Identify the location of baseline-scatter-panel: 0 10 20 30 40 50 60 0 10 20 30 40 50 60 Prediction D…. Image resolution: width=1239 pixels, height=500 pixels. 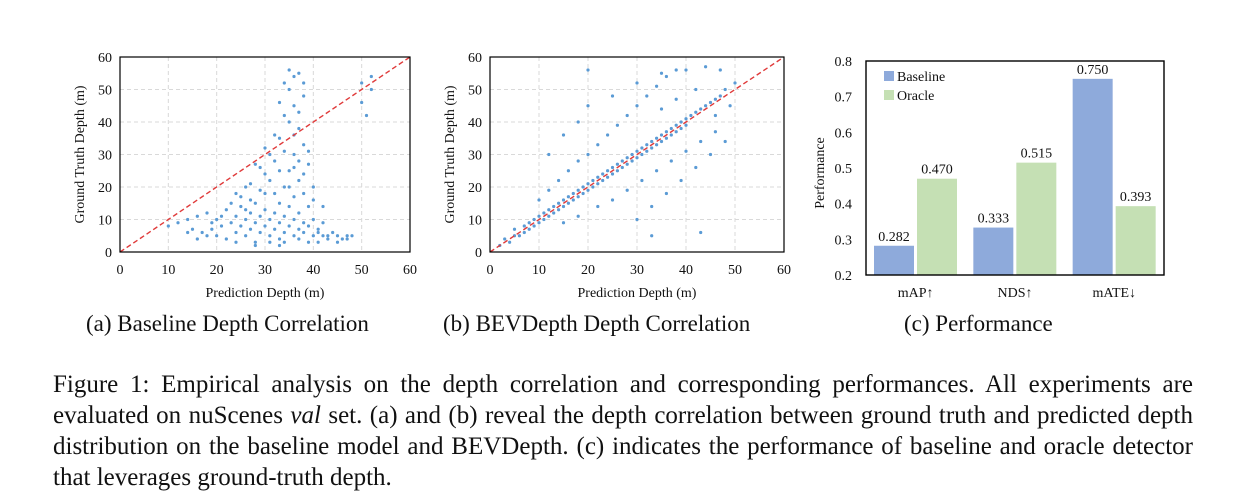
(245, 176).